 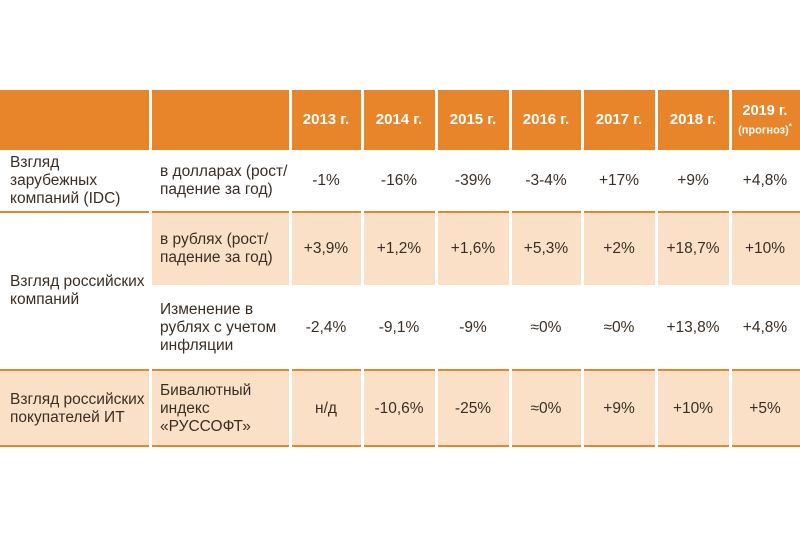 I want to click on row3-value-2019: +4,8%, so click(x=765, y=327).